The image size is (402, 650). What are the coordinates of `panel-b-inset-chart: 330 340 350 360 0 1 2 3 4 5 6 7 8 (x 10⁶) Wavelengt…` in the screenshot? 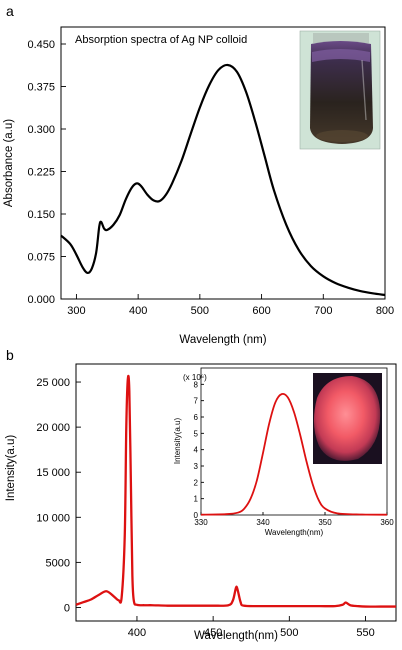 It's located at (283, 452).